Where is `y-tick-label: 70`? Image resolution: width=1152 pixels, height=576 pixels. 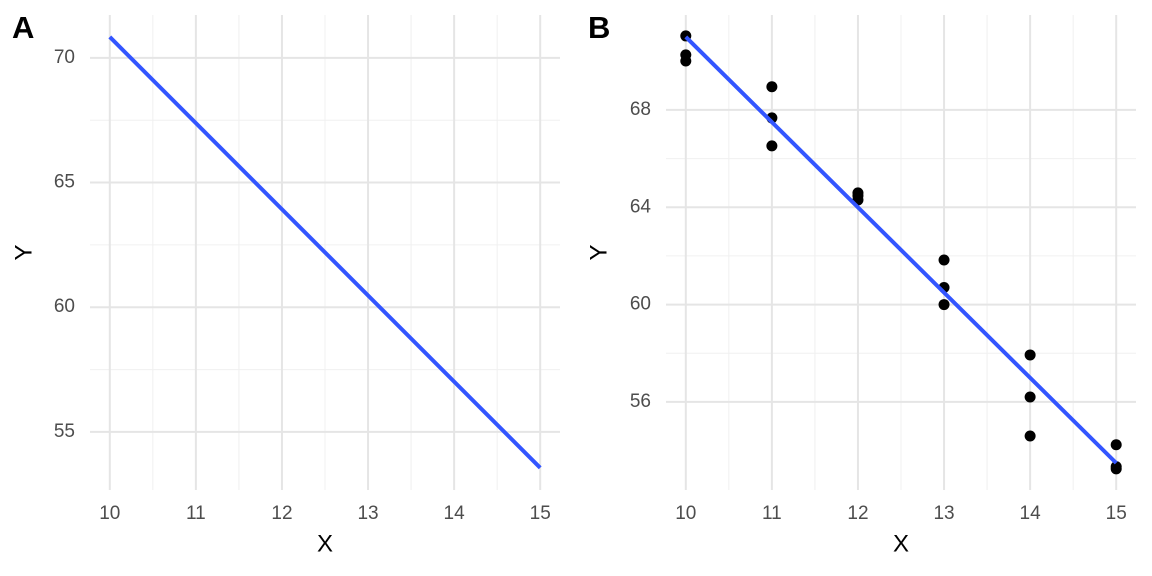
y-tick-label: 70 is located at coordinates (64, 57).